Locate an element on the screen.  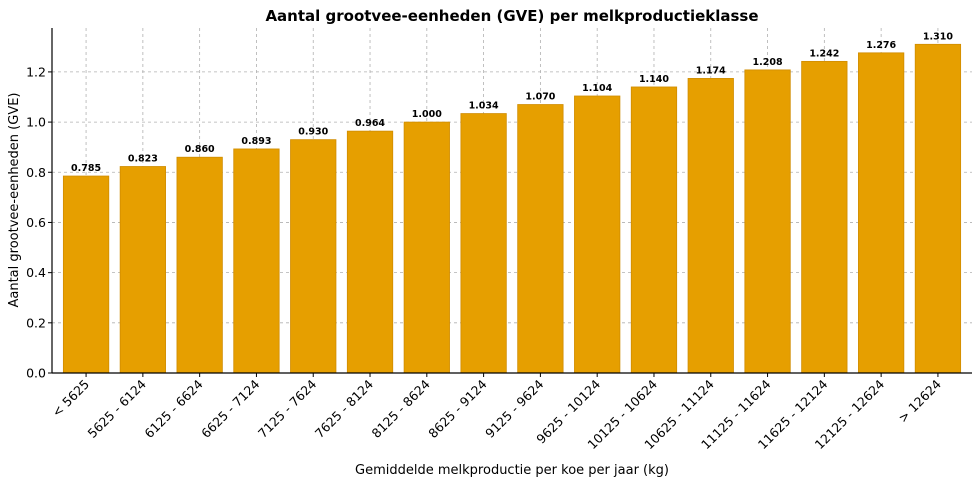
x-tick-label: 7125 - 7624 is located at coordinates (287, 408).